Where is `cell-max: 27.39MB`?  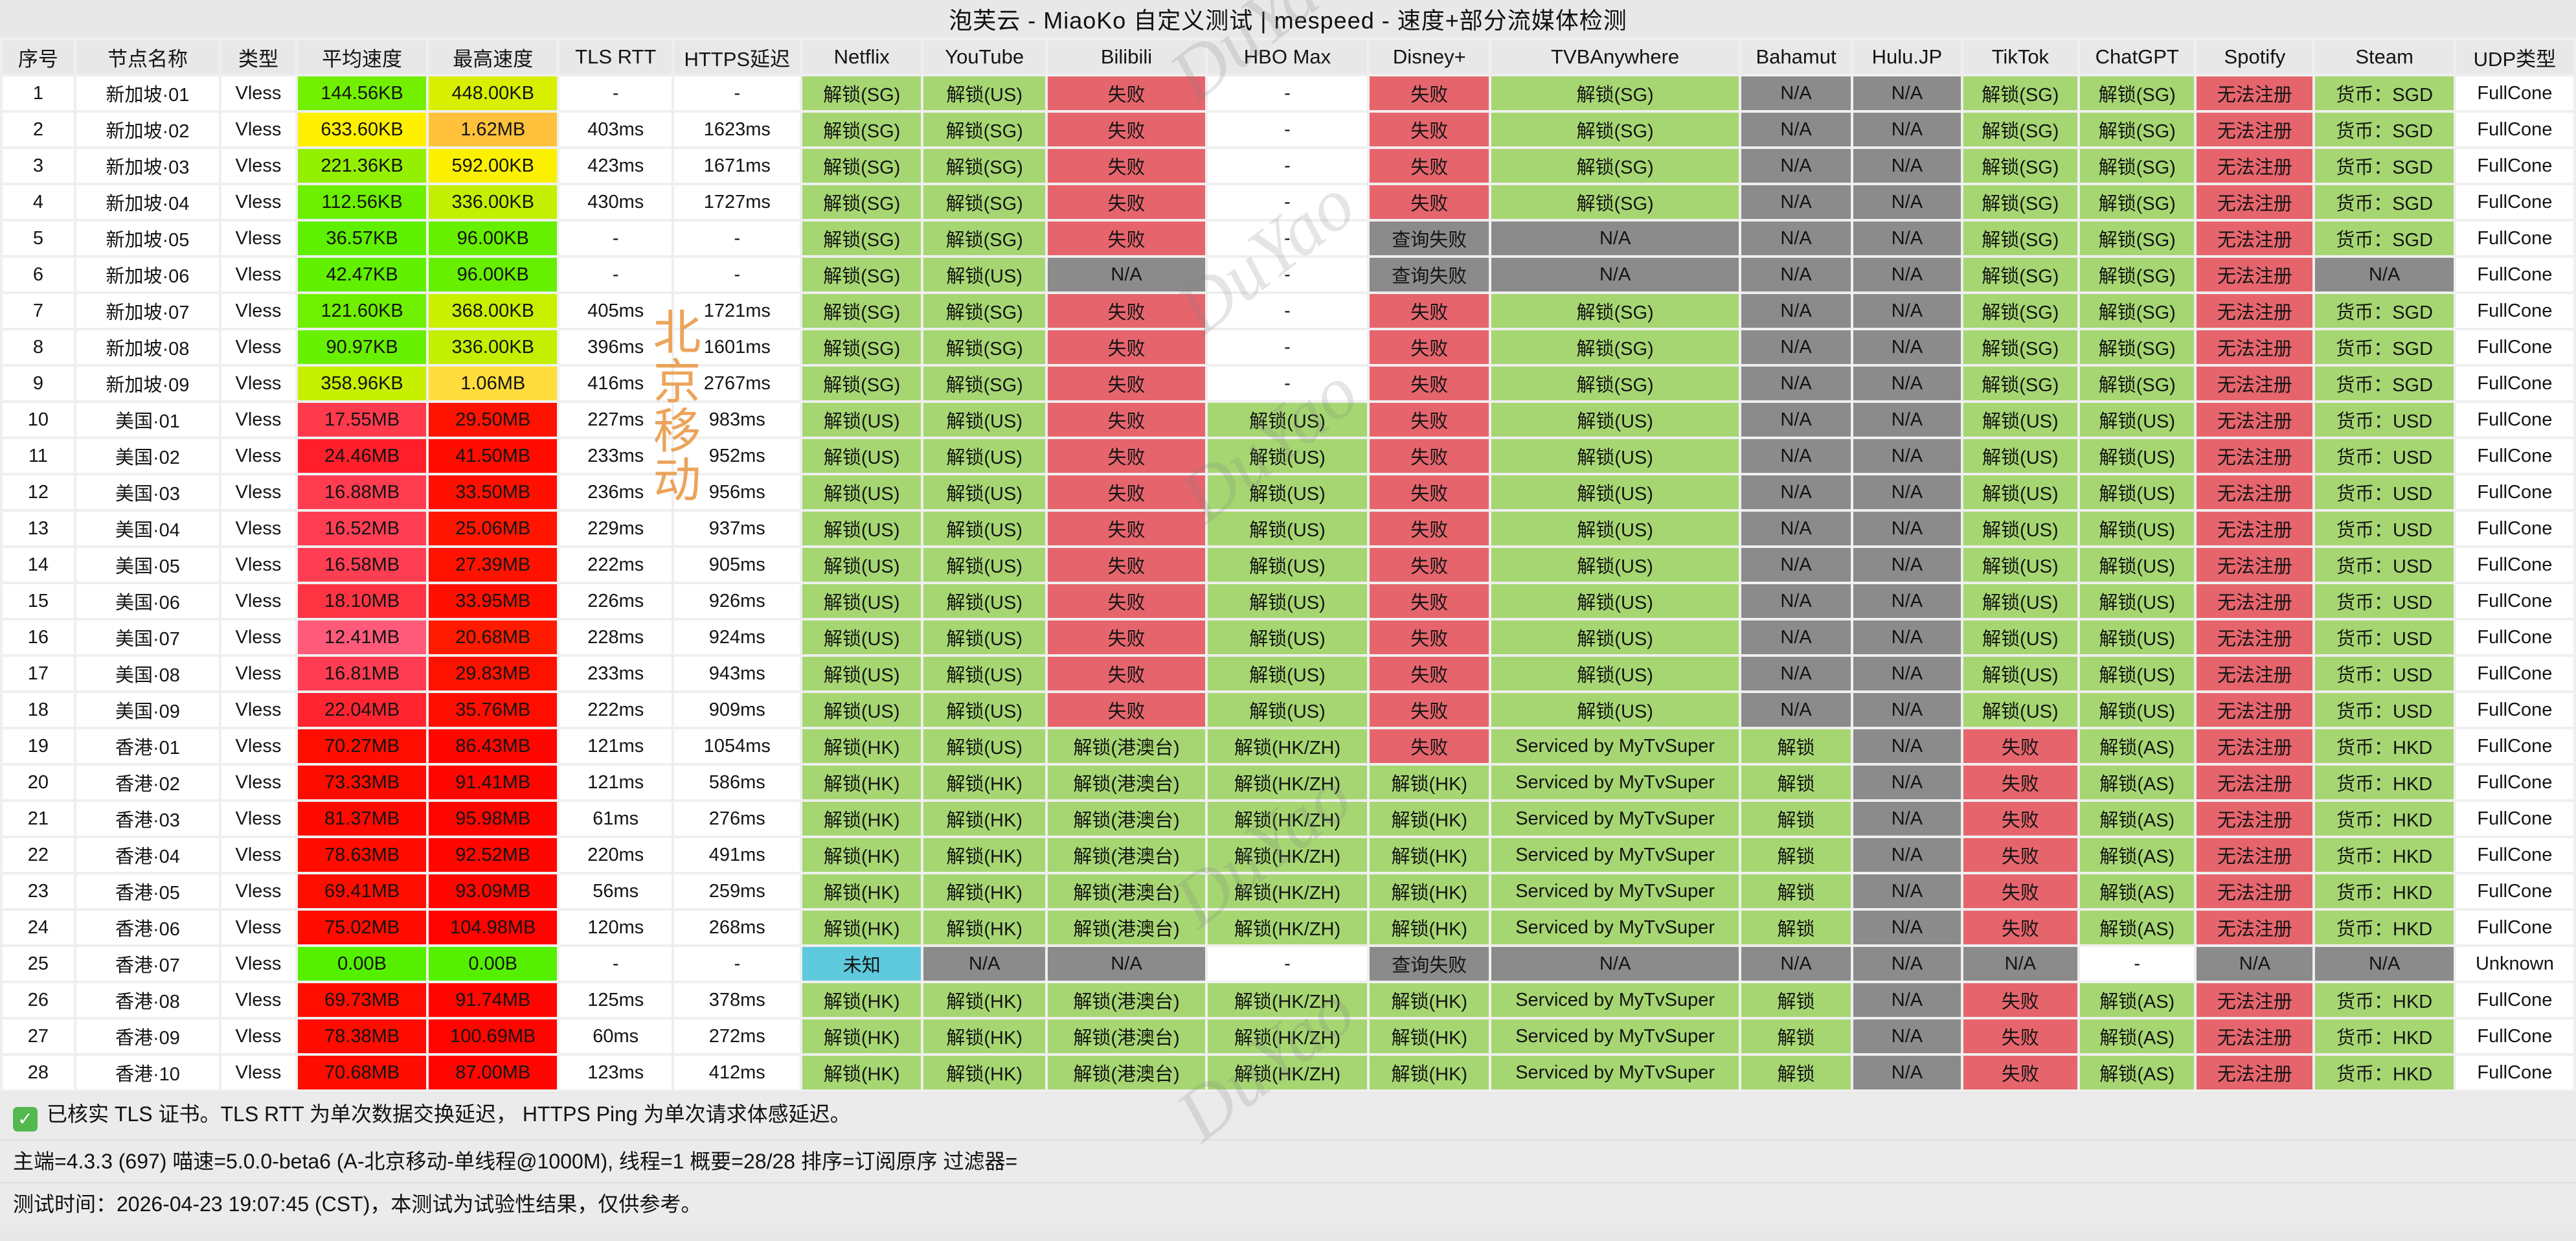 cell-max: 27.39MB is located at coordinates (494, 565).